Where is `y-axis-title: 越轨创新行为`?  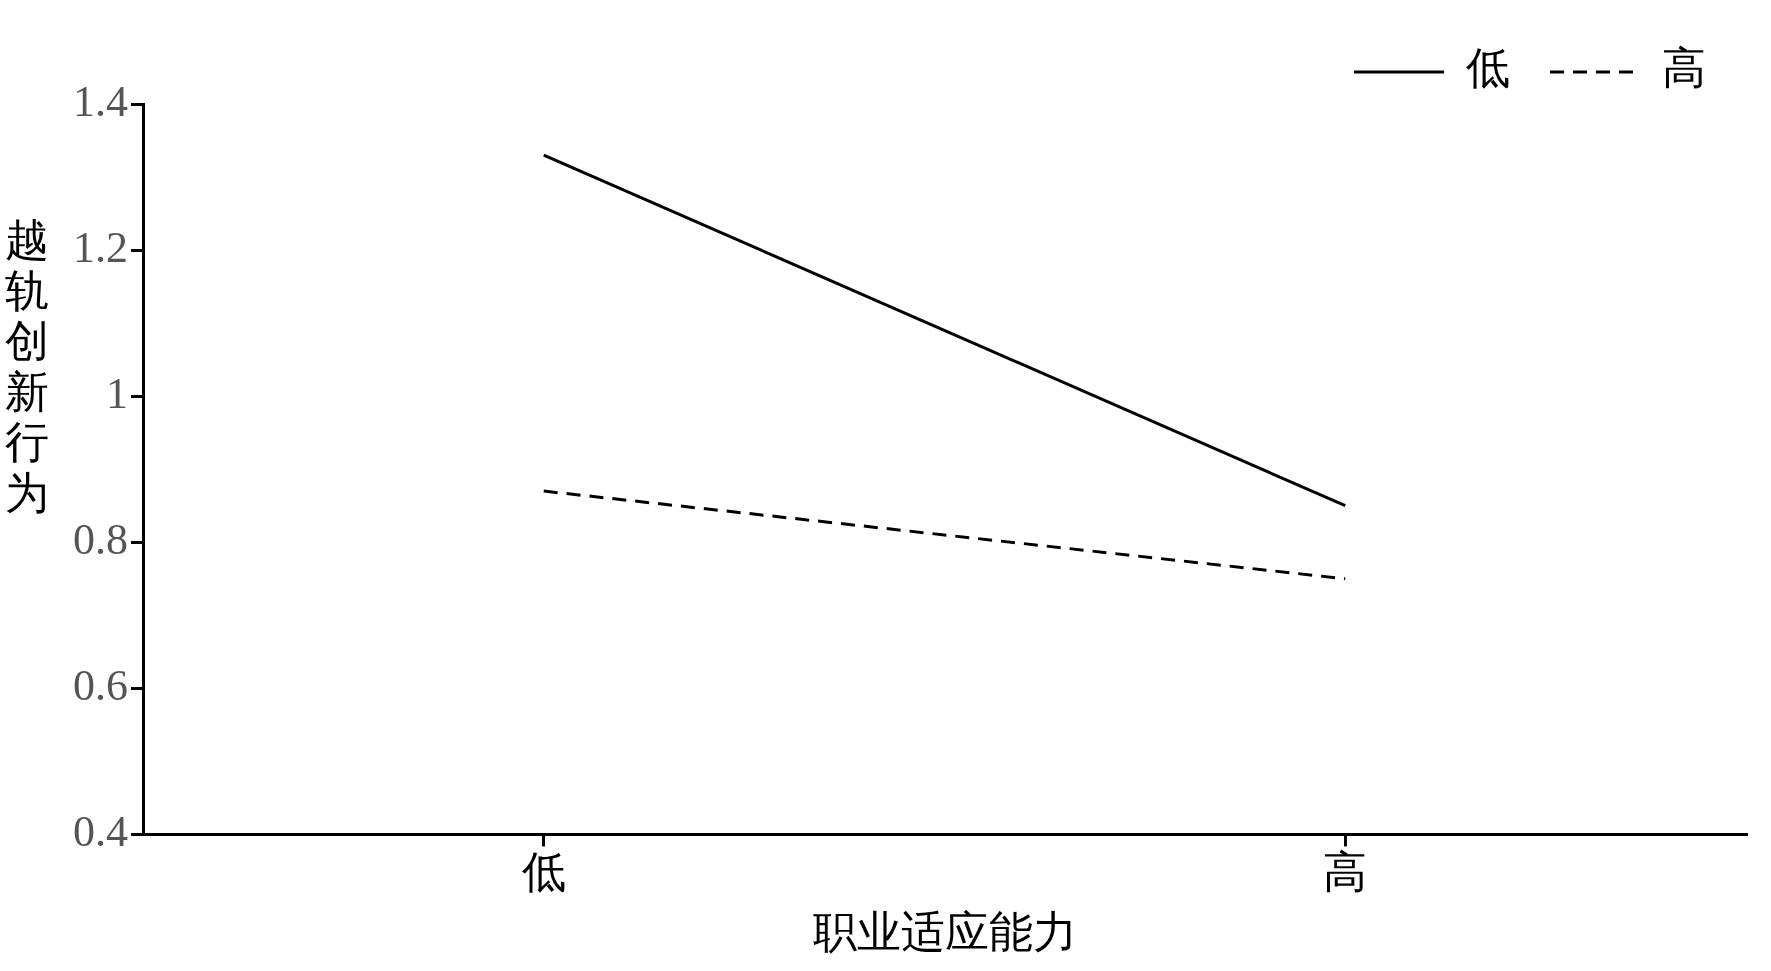
y-axis-title: 越轨创新行为 is located at coordinates (27, 366).